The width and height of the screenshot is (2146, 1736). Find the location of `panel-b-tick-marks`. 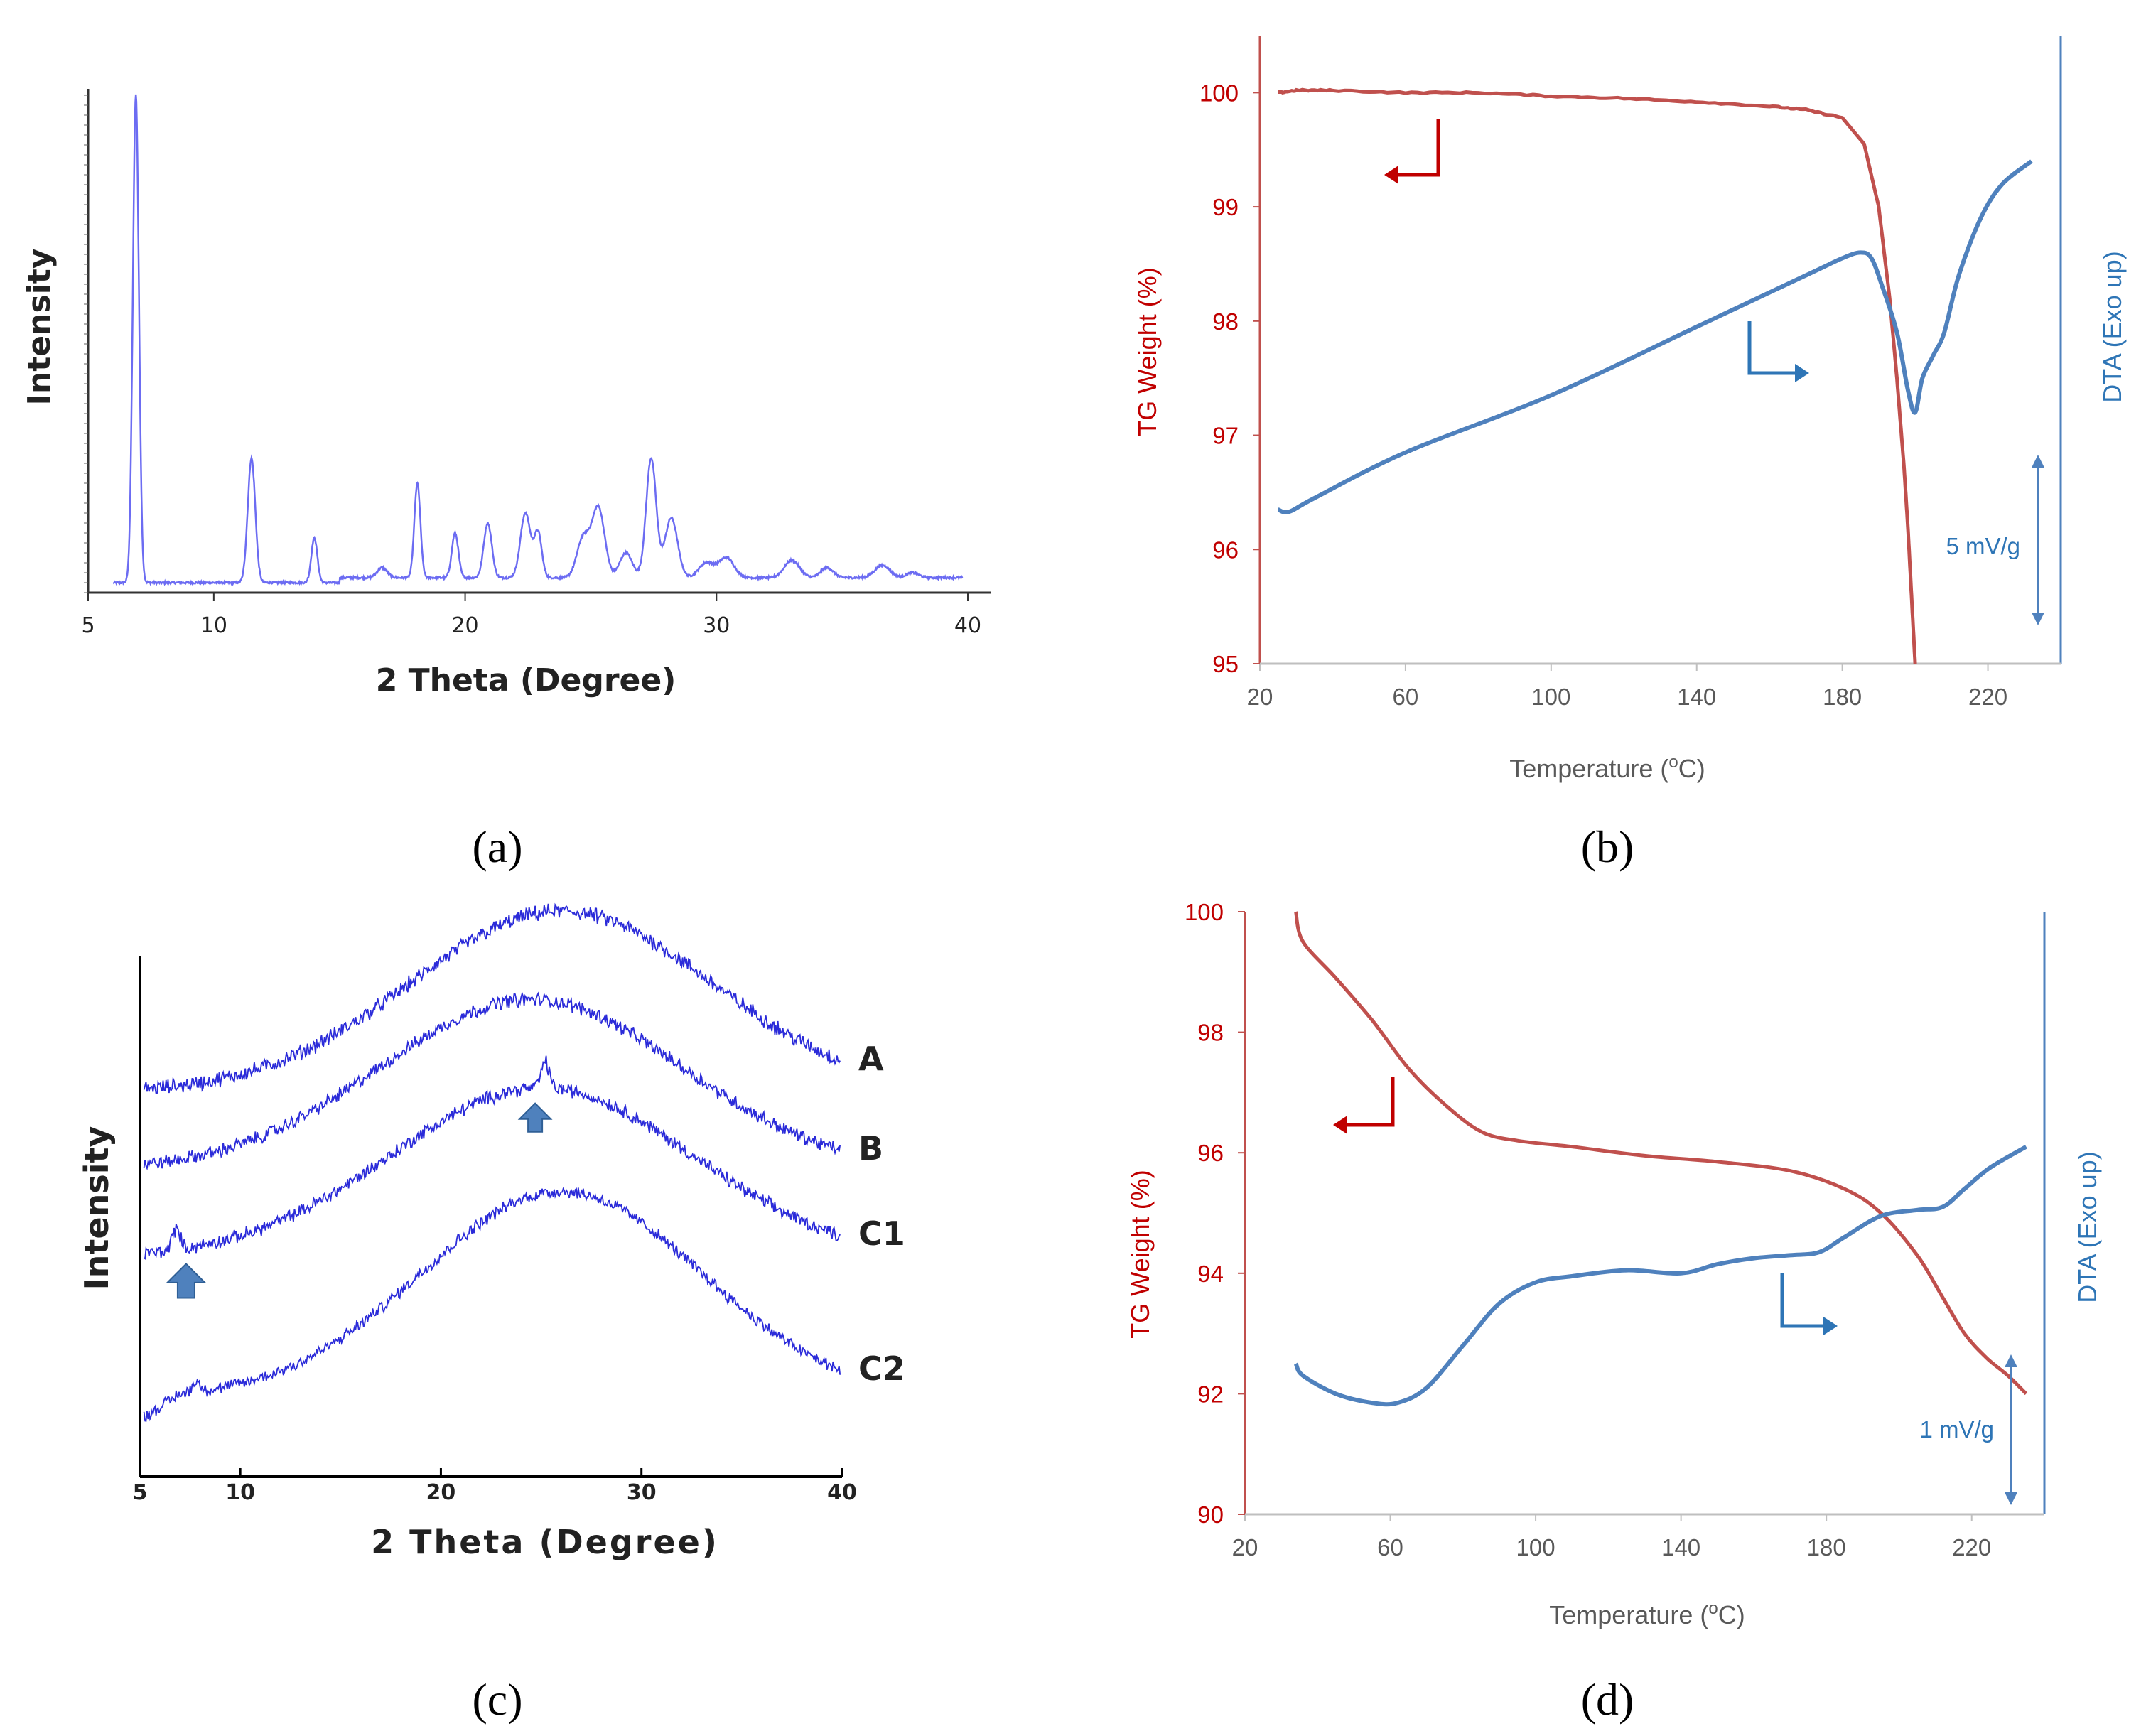

panel-b-tick-marks is located at coordinates (1621, 381).